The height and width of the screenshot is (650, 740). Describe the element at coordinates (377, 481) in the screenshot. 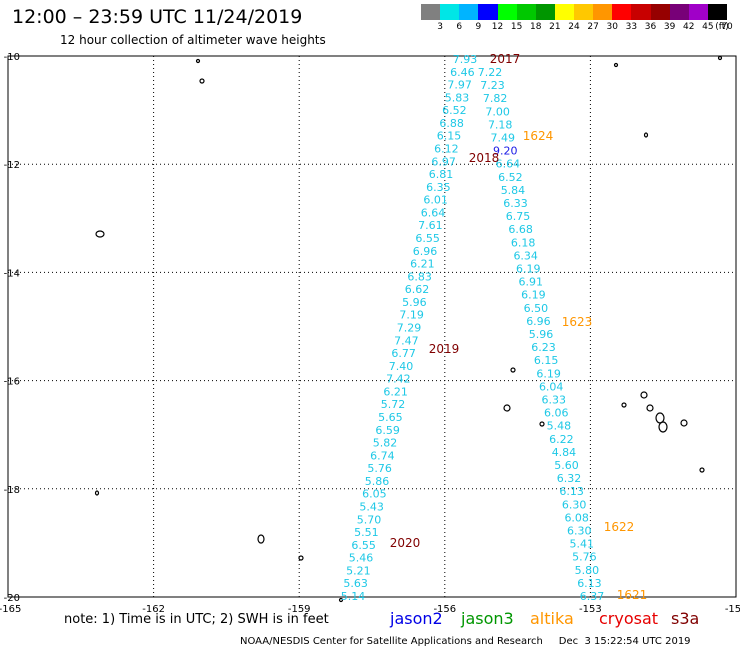

I see `swh-value: 5.86` at that location.